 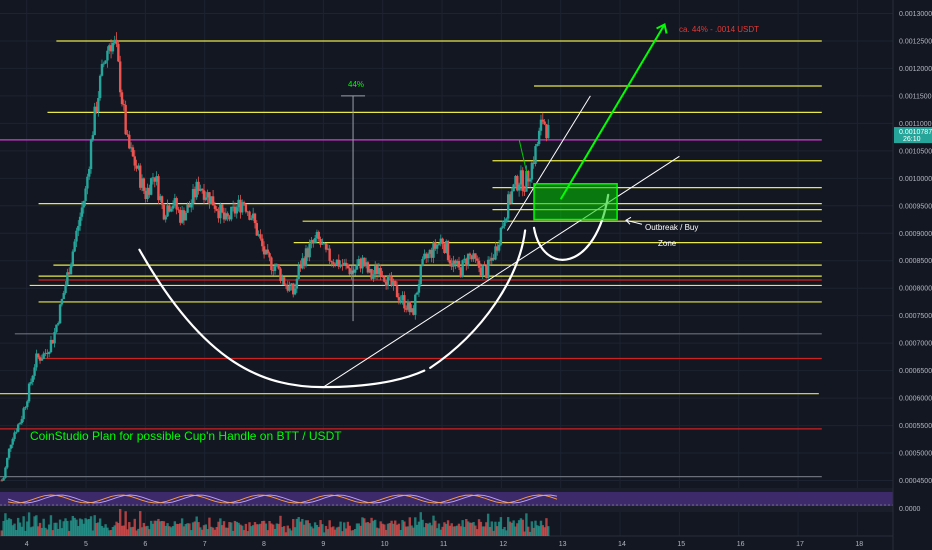 I want to click on target-arrow-head, so click(x=662, y=28).